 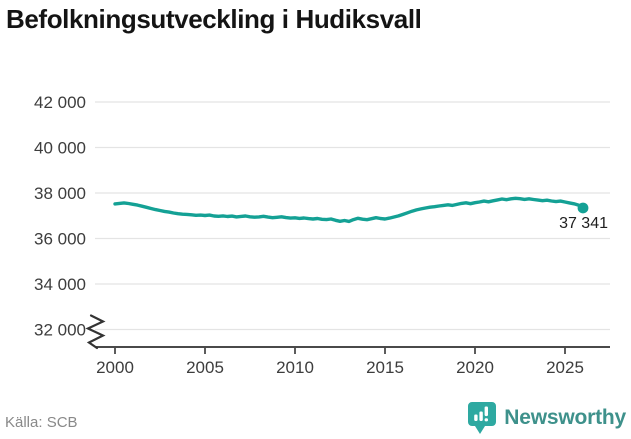 I want to click on population-line-series, so click(x=349, y=210).